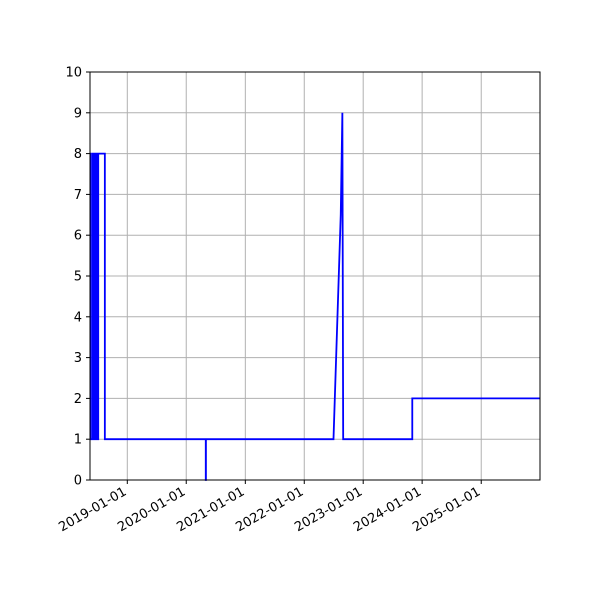 The height and width of the screenshot is (600, 600). What do you see at coordinates (78, 236) in the screenshot?
I see `y-tick-label: 6` at bounding box center [78, 236].